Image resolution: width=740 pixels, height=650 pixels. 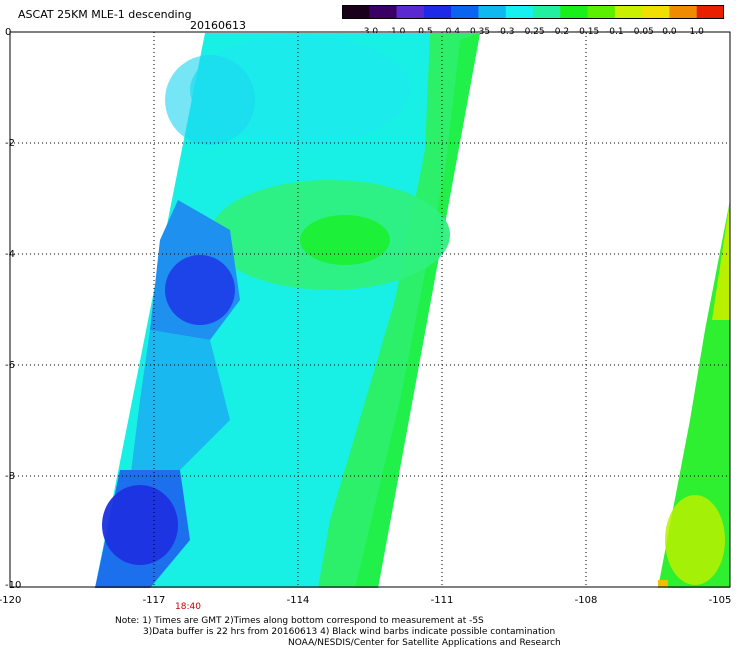 I want to click on x-tick-label: -117, so click(x=154, y=600).